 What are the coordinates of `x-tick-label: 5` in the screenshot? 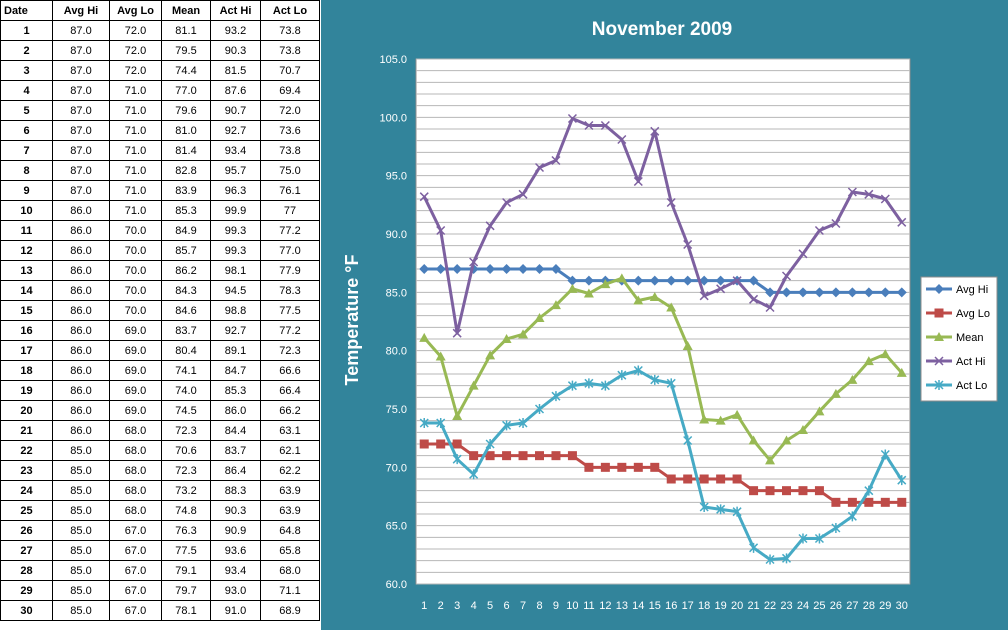 It's located at (490, 606).